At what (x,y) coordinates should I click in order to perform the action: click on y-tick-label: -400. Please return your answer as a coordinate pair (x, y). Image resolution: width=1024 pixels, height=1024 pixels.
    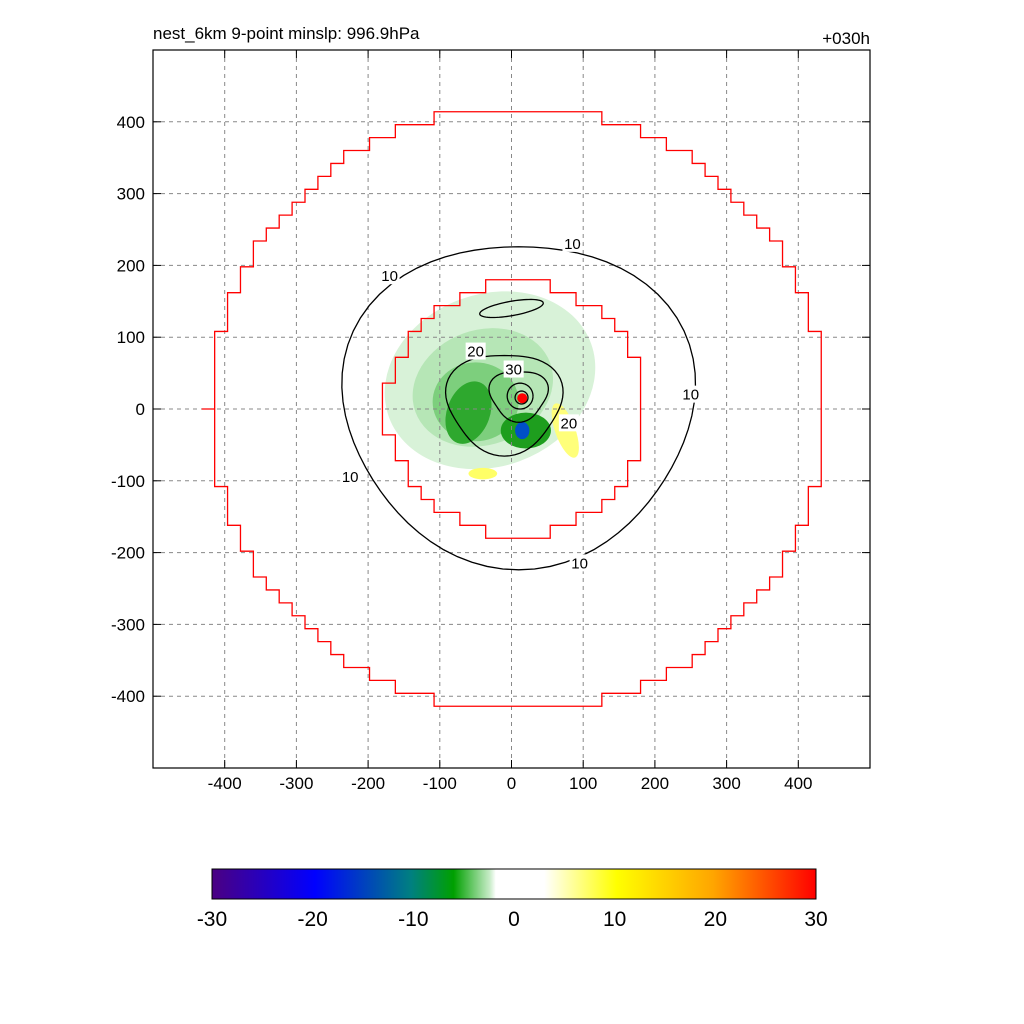
    Looking at the image, I should click on (128, 696).